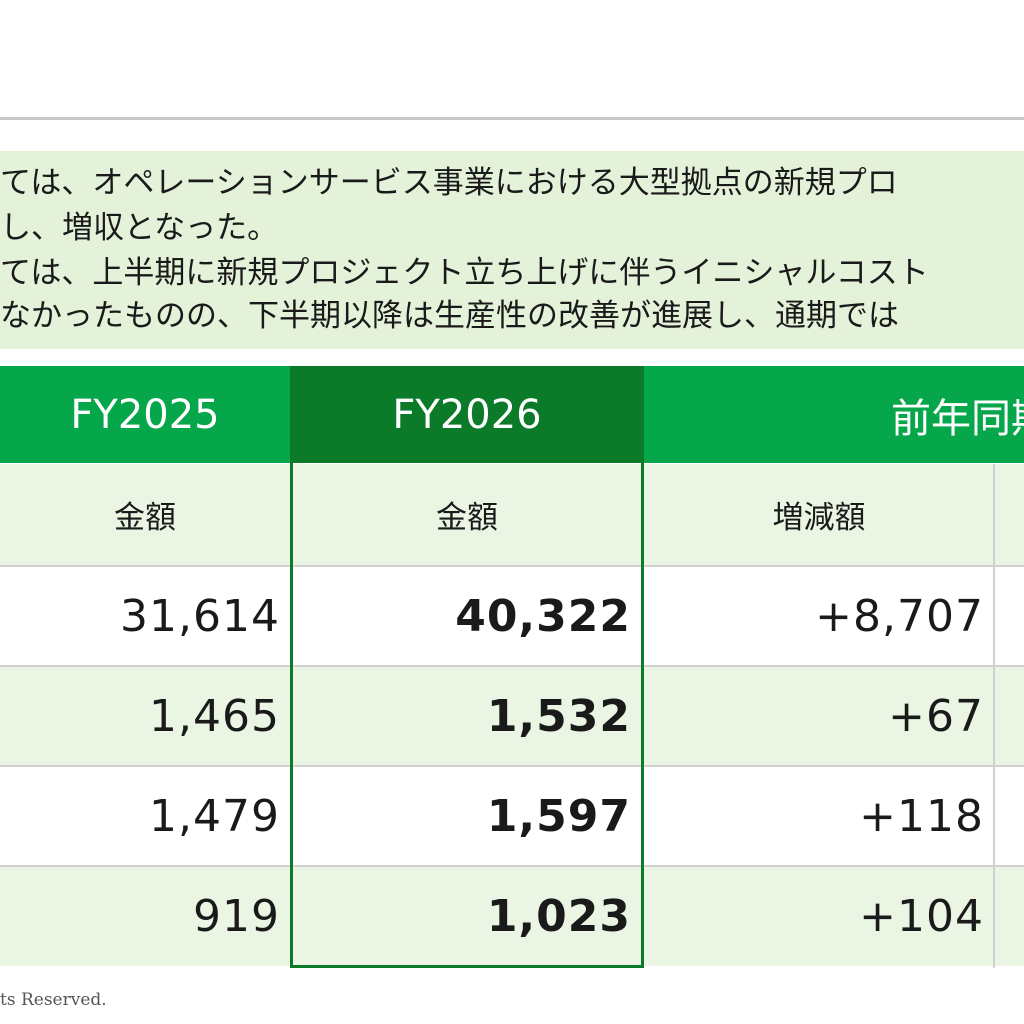 The image size is (1024, 1024). I want to click on summary-line-1: ては、オペレーションサービス事業における大型拠点の新規プロ, so click(449, 183).